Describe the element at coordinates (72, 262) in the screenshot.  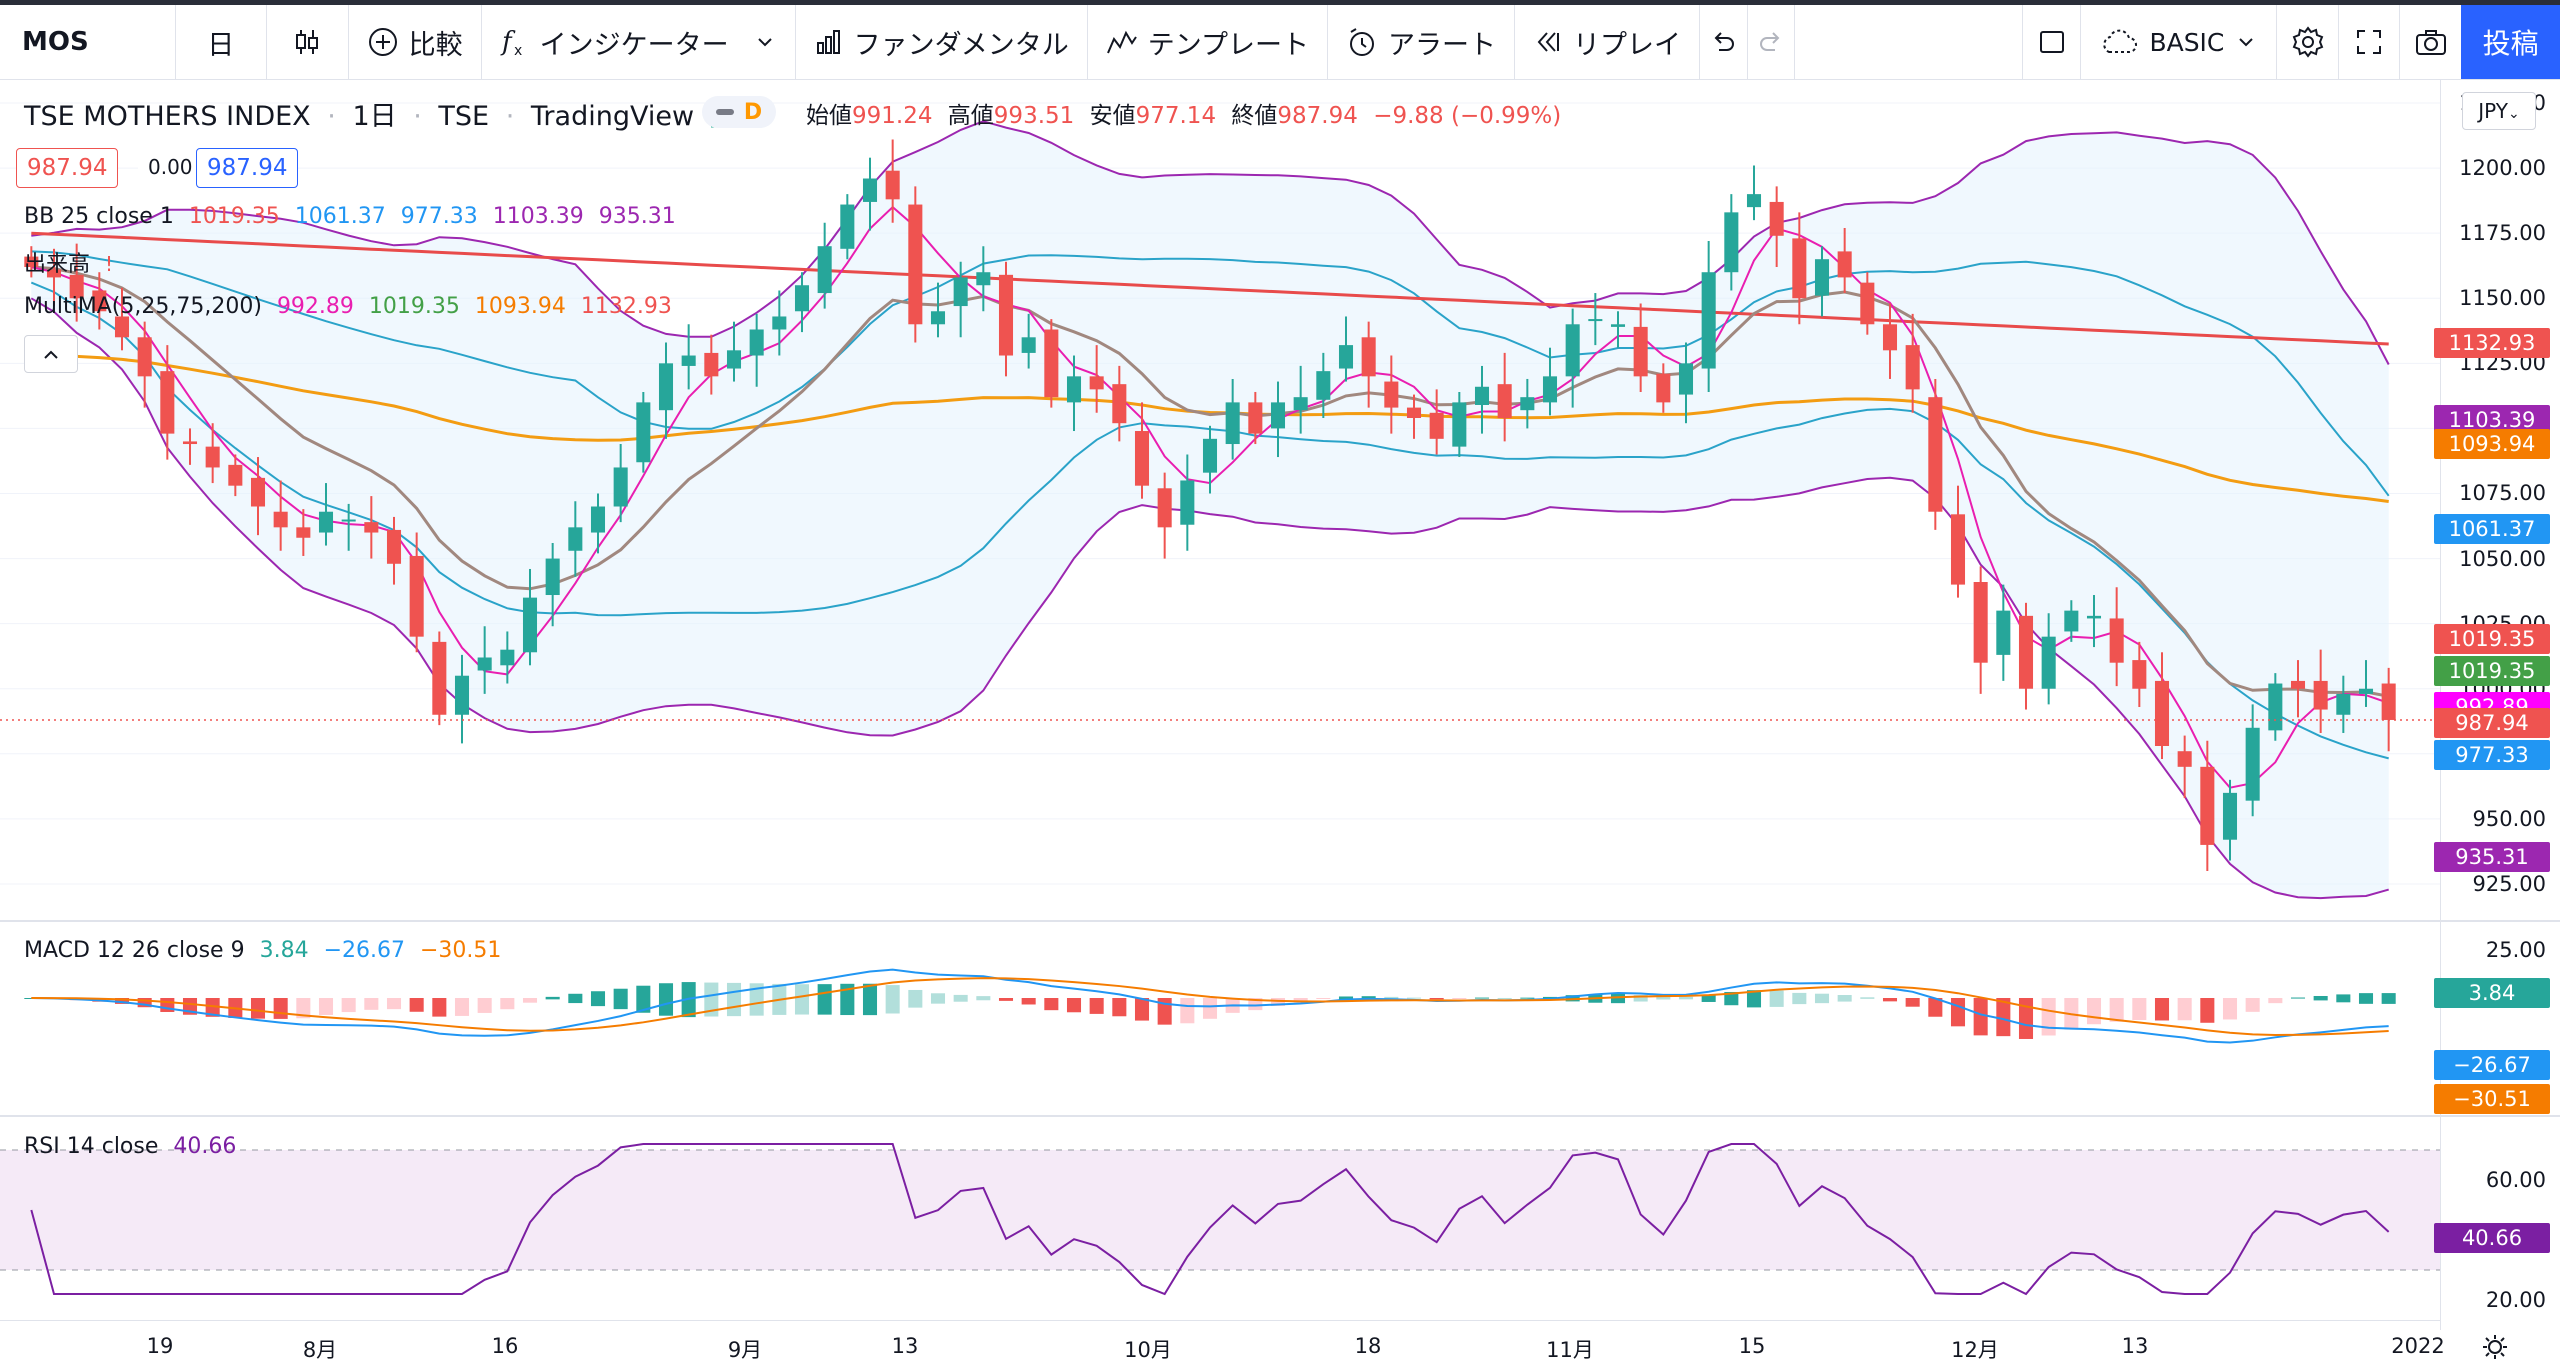
I see `volume-legend: 出来高 !` at that location.